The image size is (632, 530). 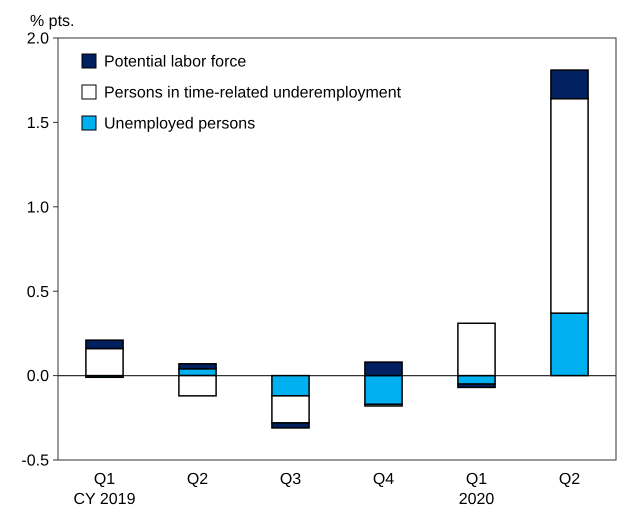 What do you see at coordinates (52, 21) in the screenshot?
I see `y-axis-title: % pts.` at bounding box center [52, 21].